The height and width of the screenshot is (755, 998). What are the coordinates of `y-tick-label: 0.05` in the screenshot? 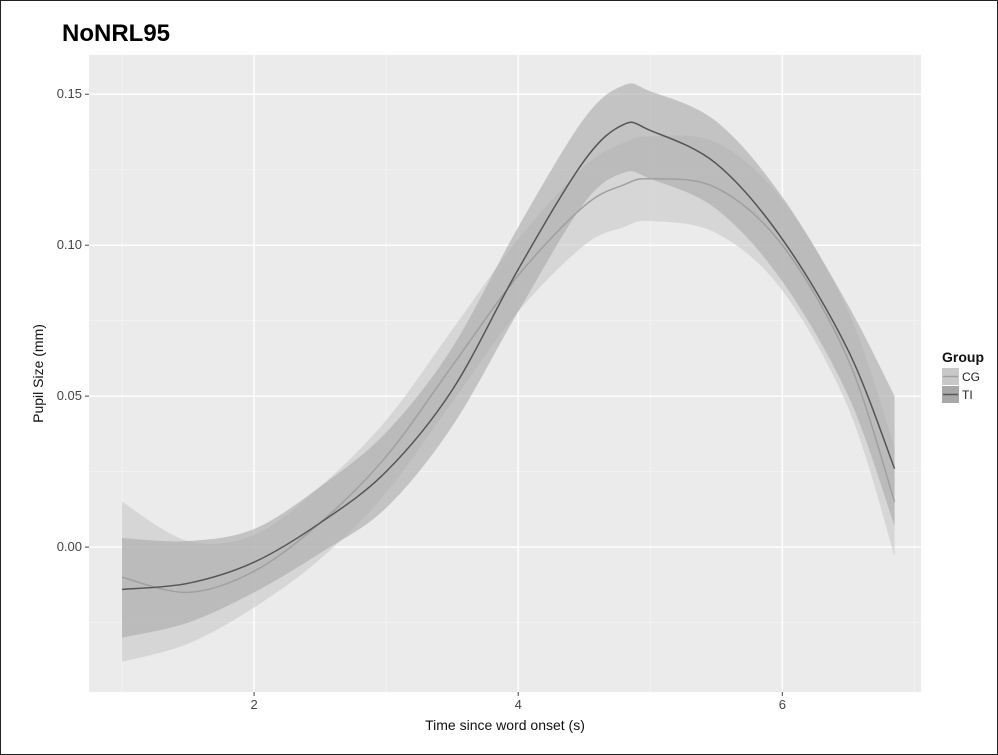 It's located at (69, 395).